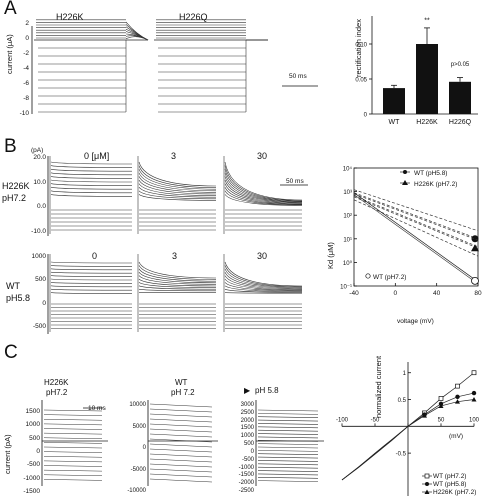 This screenshot has height=500, width=486. Describe the element at coordinates (247, 405) in the screenshot. I see `panel-c-col3-ytick-tick-0: 3000` at that location.